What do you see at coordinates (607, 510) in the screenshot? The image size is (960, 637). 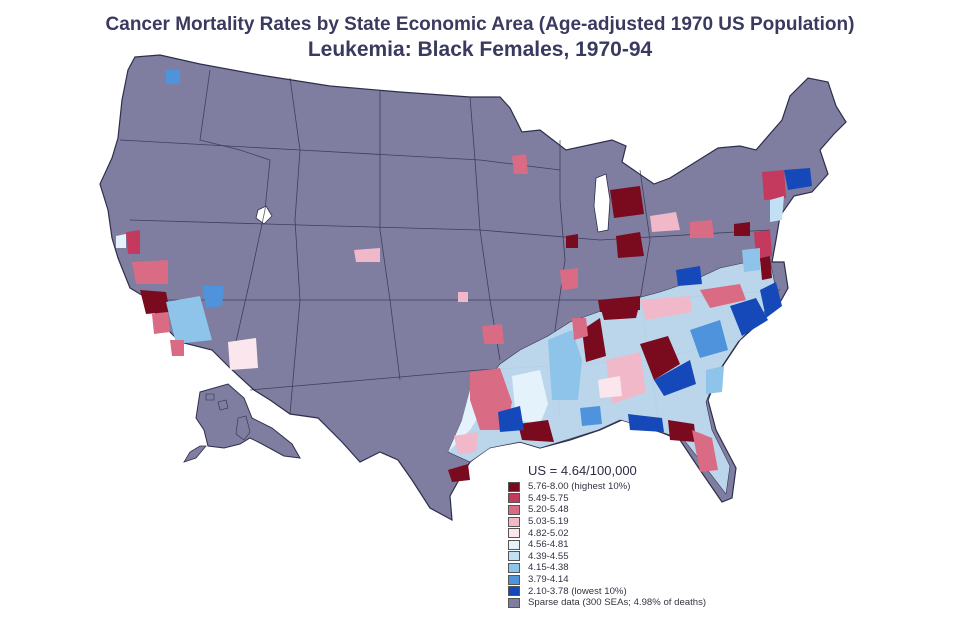 I see `legend-item: 5.20-5.48` at bounding box center [607, 510].